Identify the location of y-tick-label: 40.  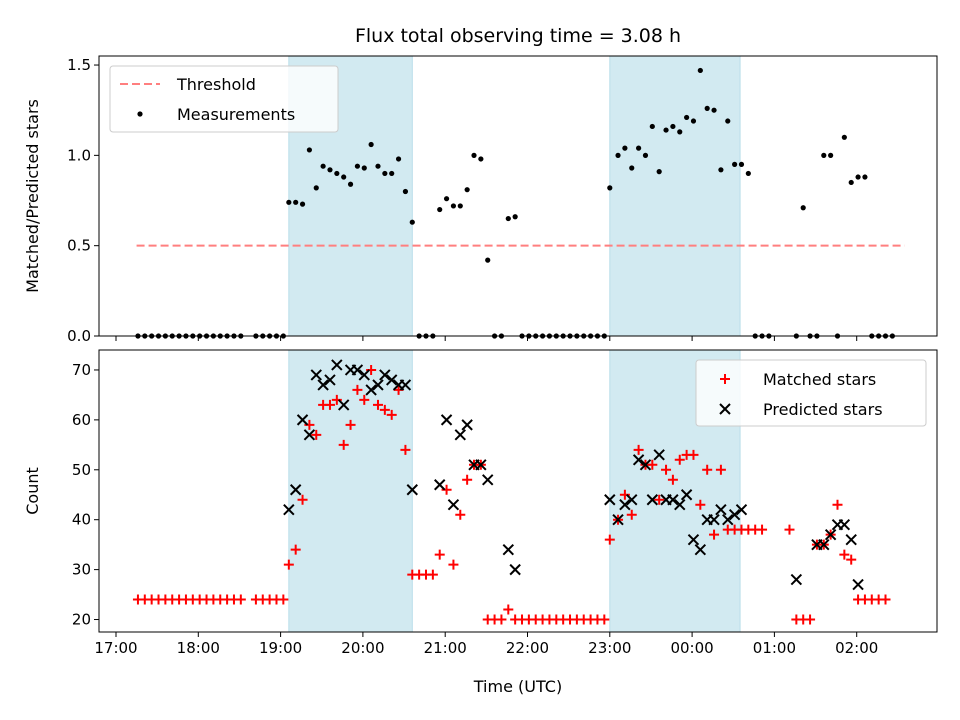
(81, 520).